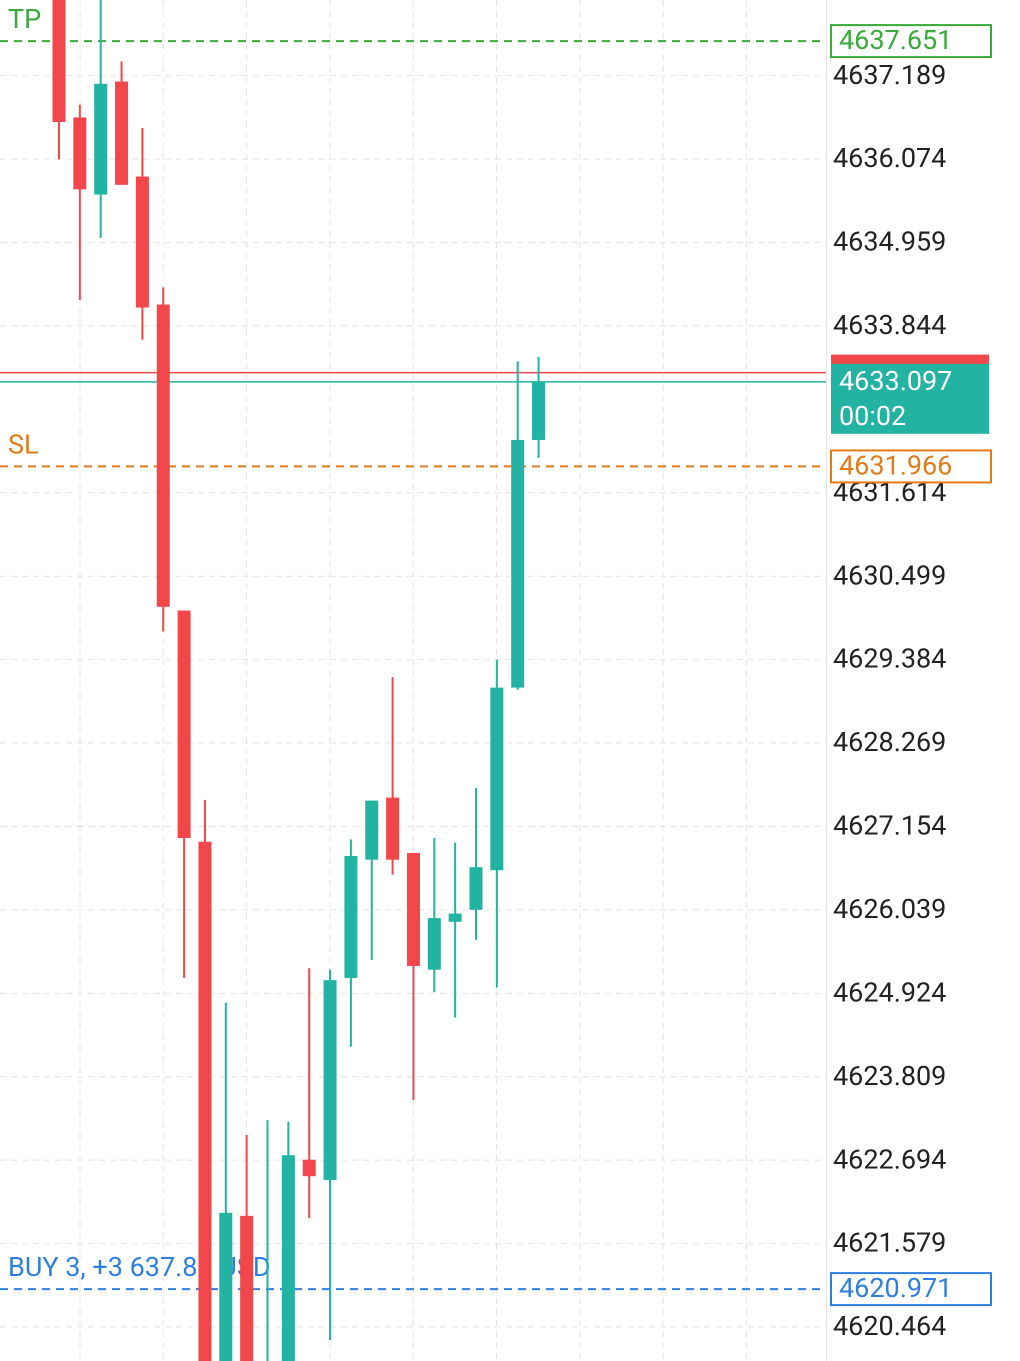 This screenshot has width=1020, height=1361. What do you see at coordinates (889, 158) in the screenshot?
I see `y-tick-label: 4636.074` at bounding box center [889, 158].